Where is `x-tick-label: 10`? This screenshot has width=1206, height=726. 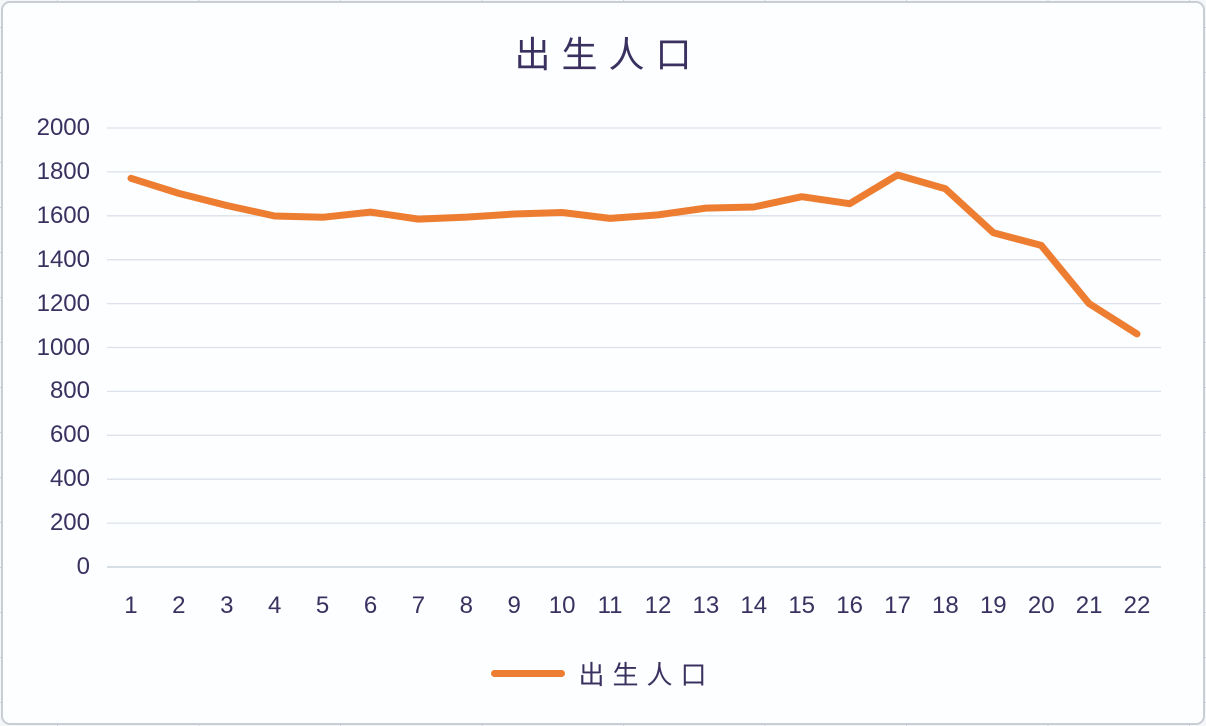 x-tick-label: 10 is located at coordinates (562, 605).